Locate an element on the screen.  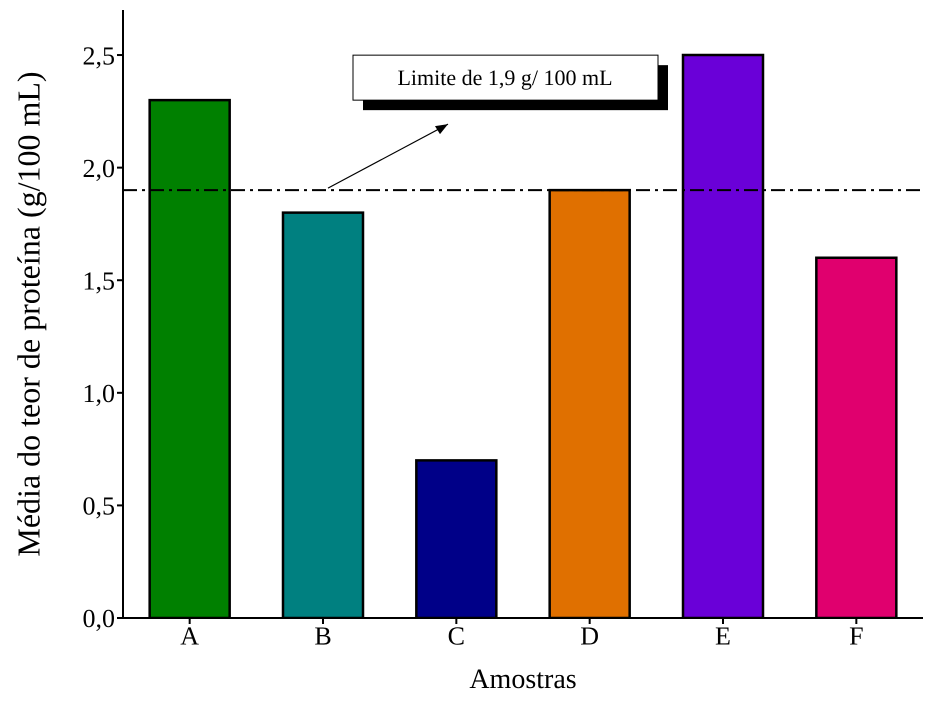
y-tick-label: 1,0 is located at coordinates (98, 393).